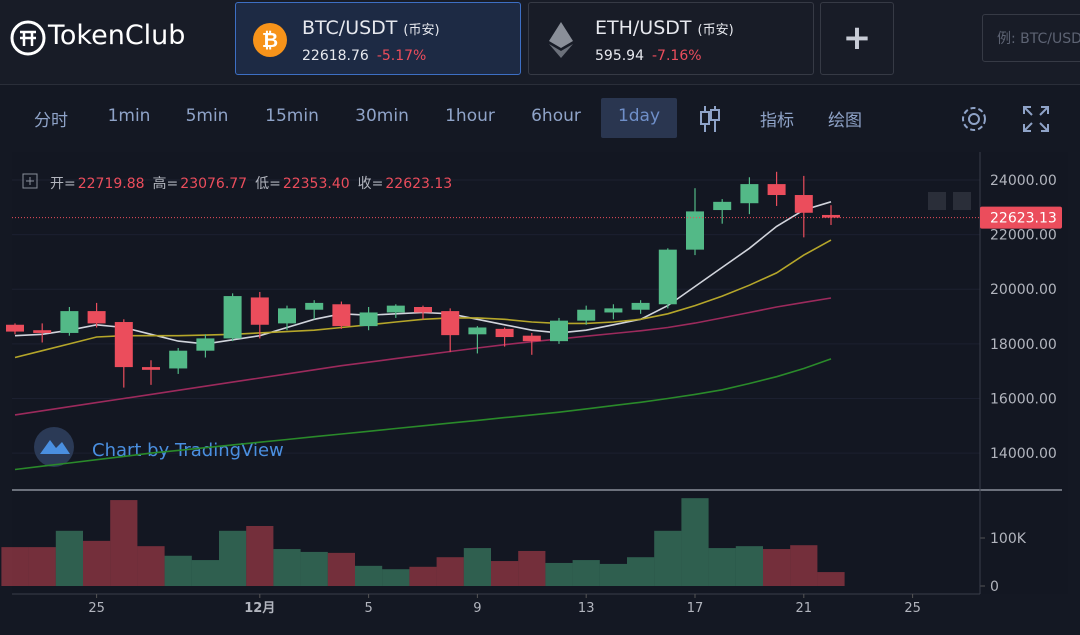 The height and width of the screenshot is (635, 1080). I want to click on drawing-button: 绘图, so click(845, 121).